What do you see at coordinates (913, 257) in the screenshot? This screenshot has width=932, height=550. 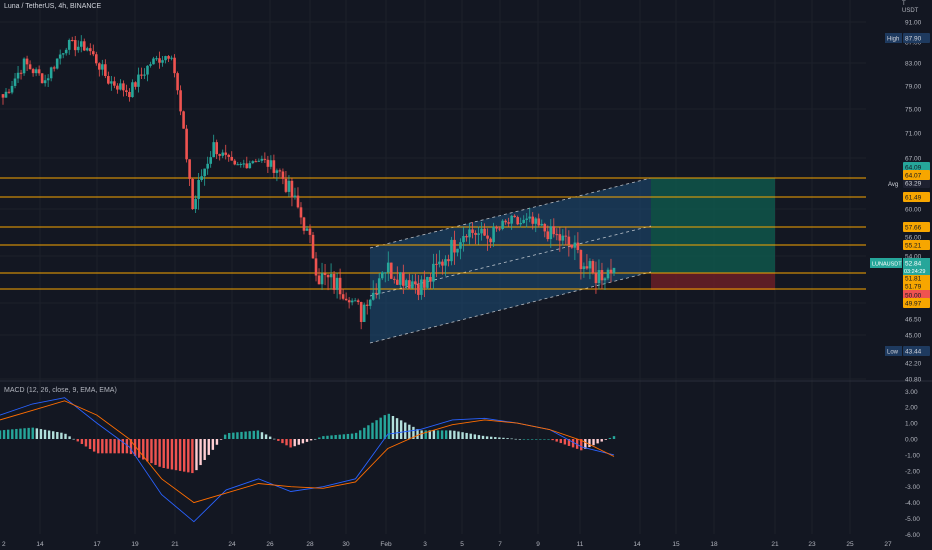 I see `price-tick-label: 54.00` at bounding box center [913, 257].